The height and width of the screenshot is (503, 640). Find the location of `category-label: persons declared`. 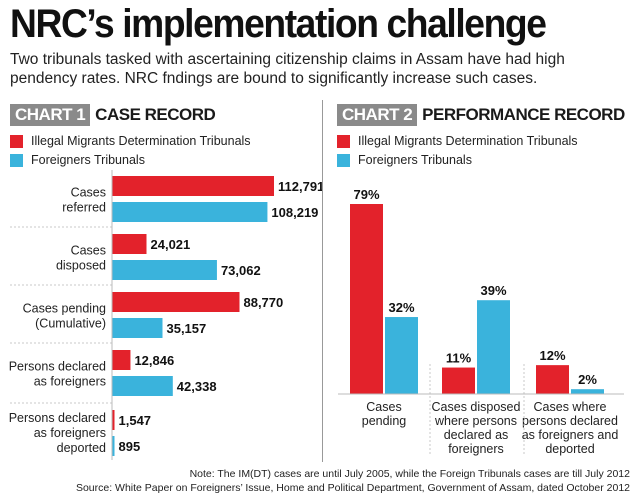

category-label: persons declared is located at coordinates (570, 421).